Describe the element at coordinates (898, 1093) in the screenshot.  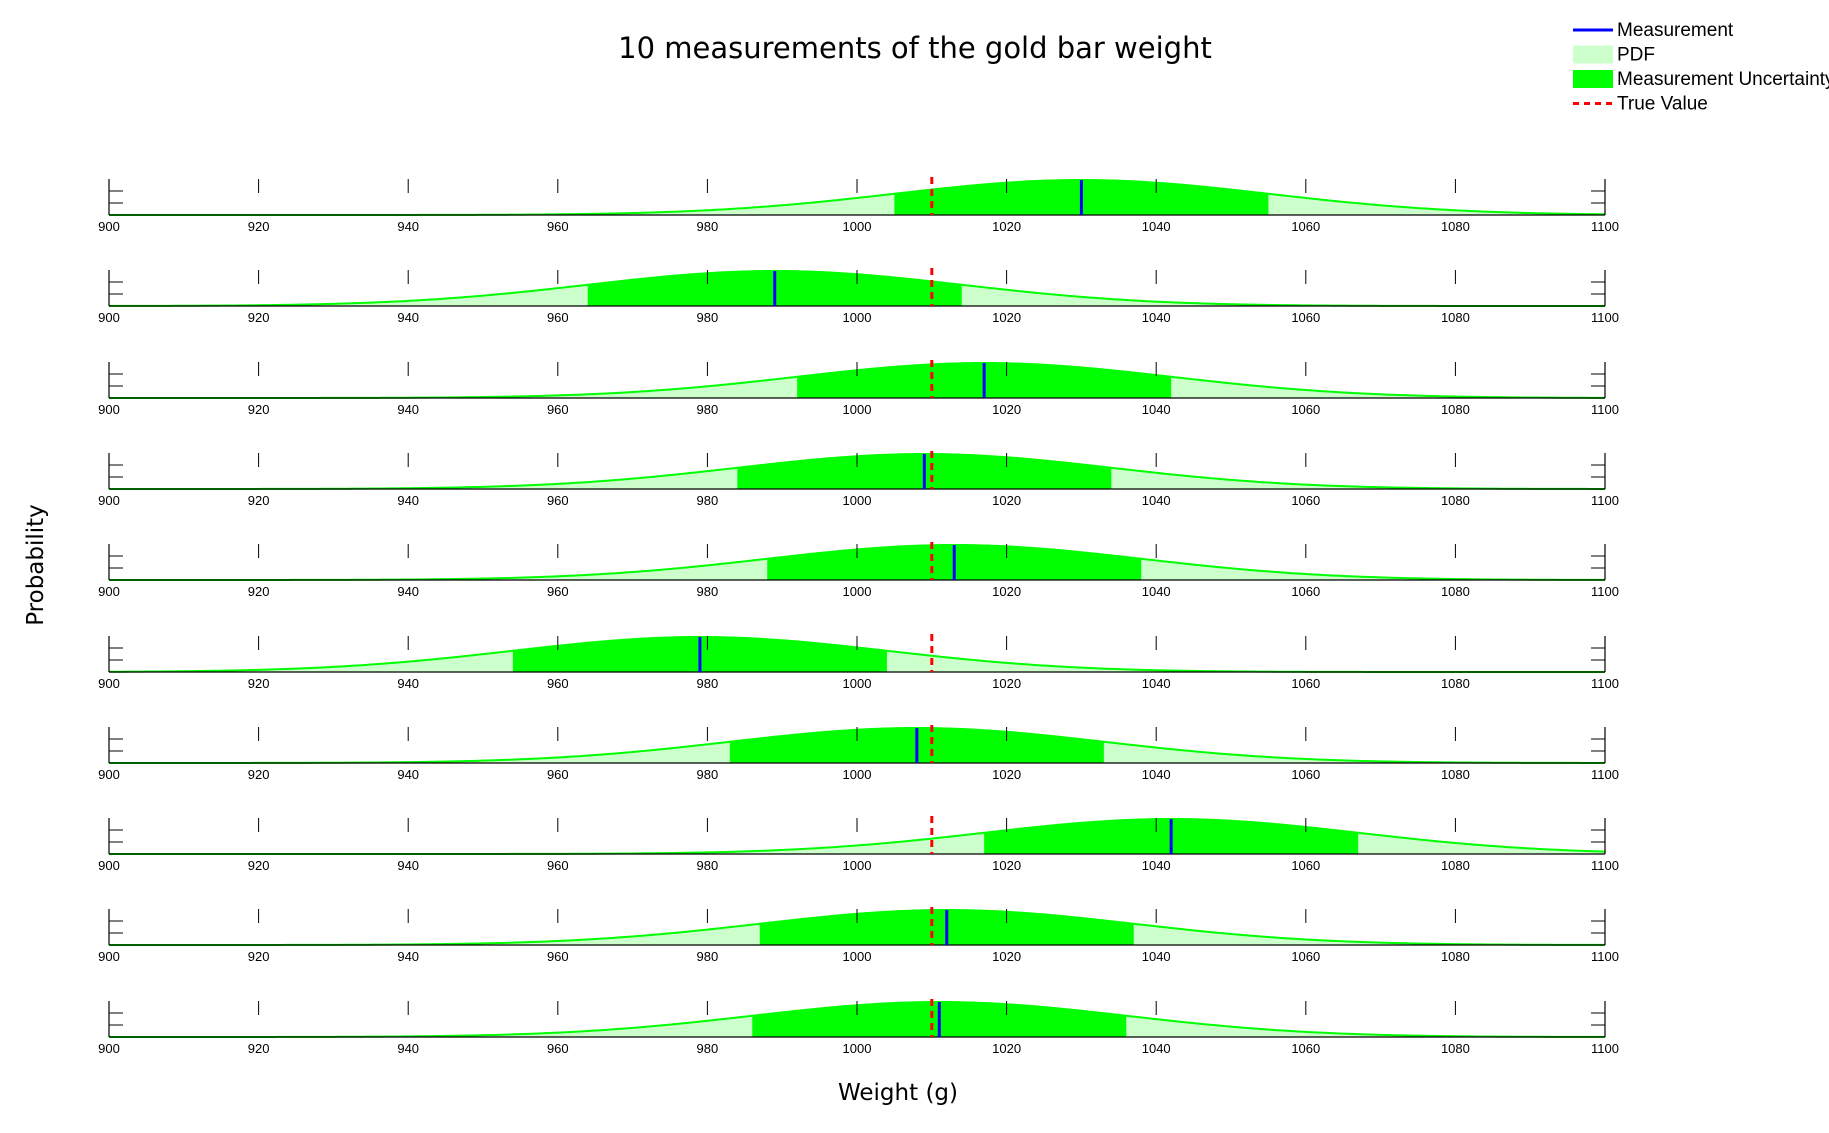
I see `x-axis-label: Weight (g)` at that location.